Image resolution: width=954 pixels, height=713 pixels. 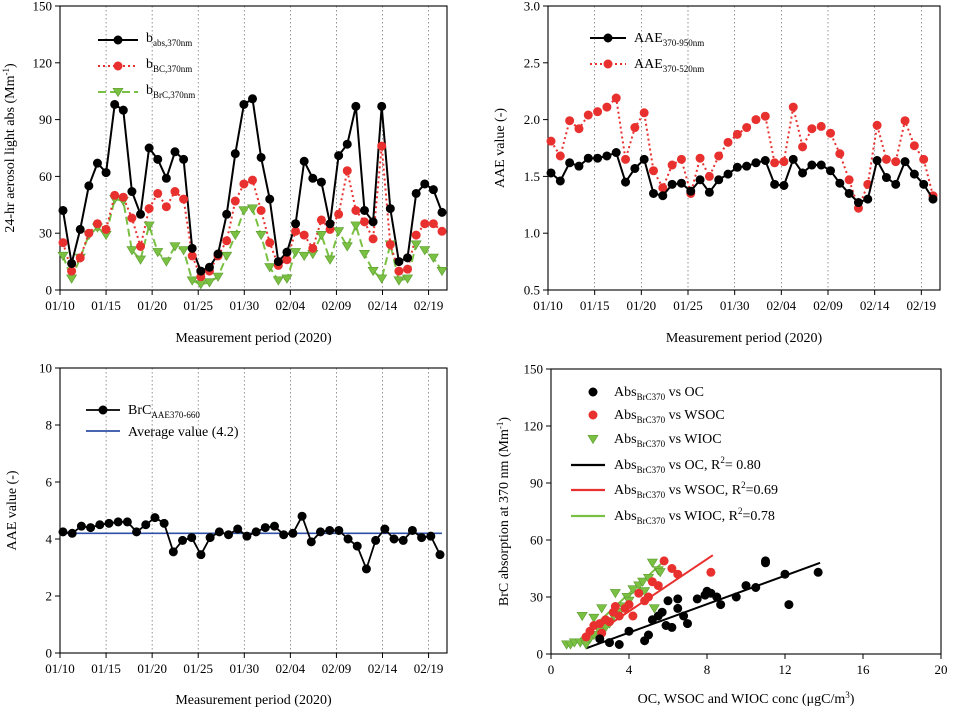 I want to click on legend-label-0: babs,370nm, so click(x=169, y=39).